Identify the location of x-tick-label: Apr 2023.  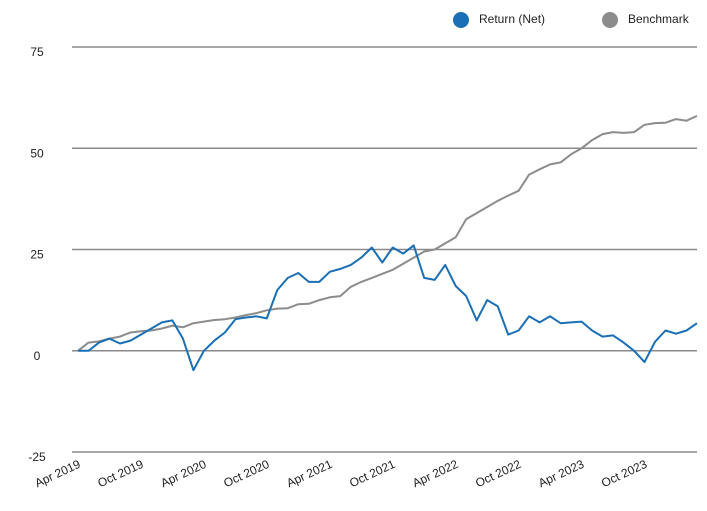
(561, 473).